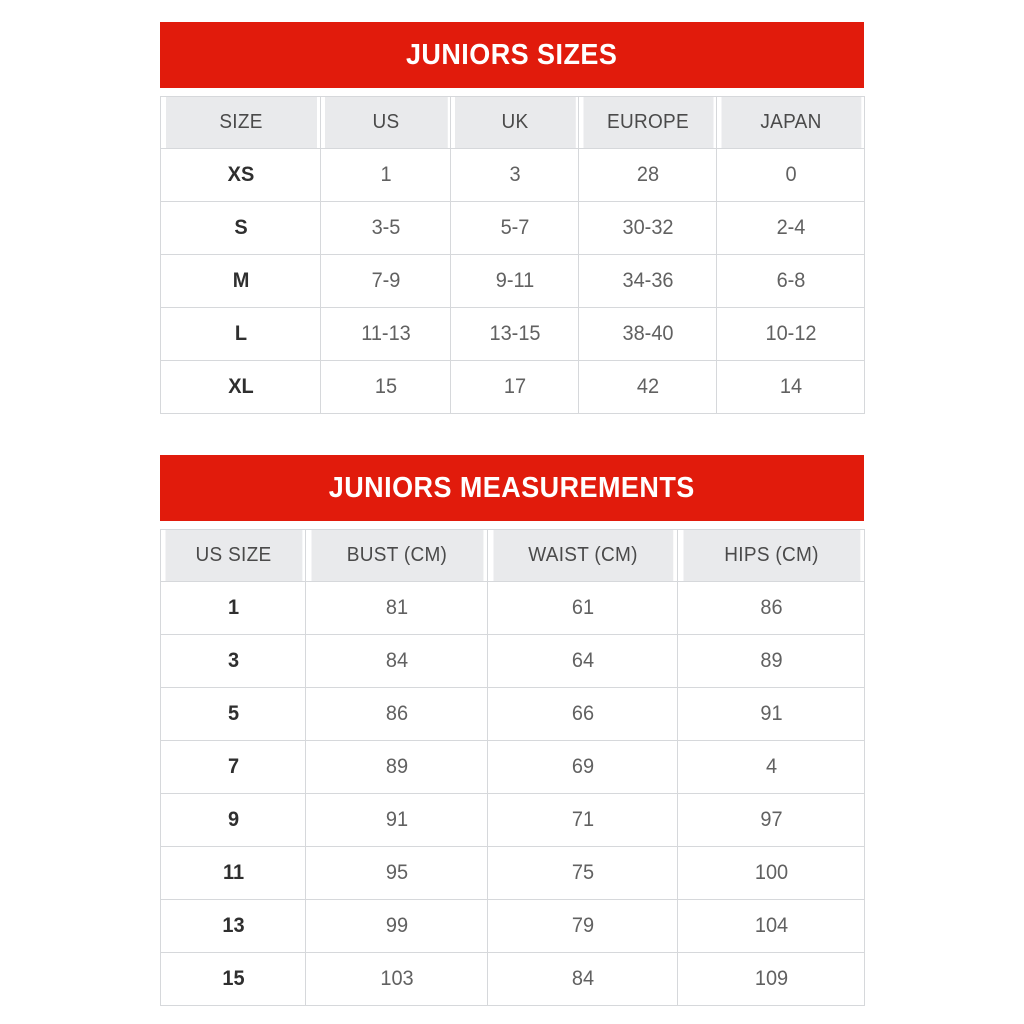  What do you see at coordinates (582, 767) in the screenshot?
I see `cell-waist: 69` at bounding box center [582, 767].